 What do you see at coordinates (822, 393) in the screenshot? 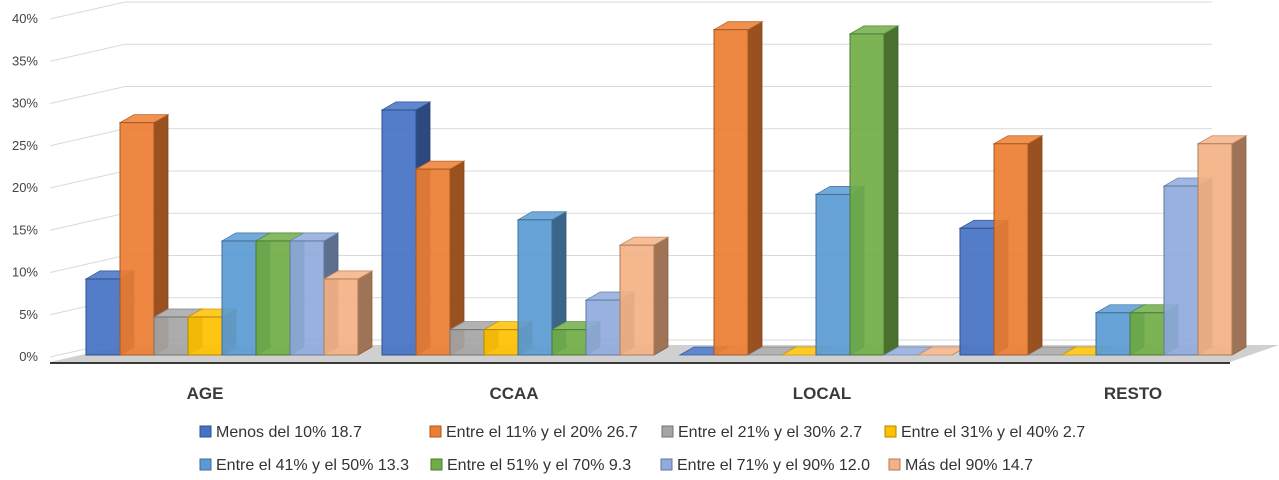
I see `x-tick-label: LOCAL` at bounding box center [822, 393].